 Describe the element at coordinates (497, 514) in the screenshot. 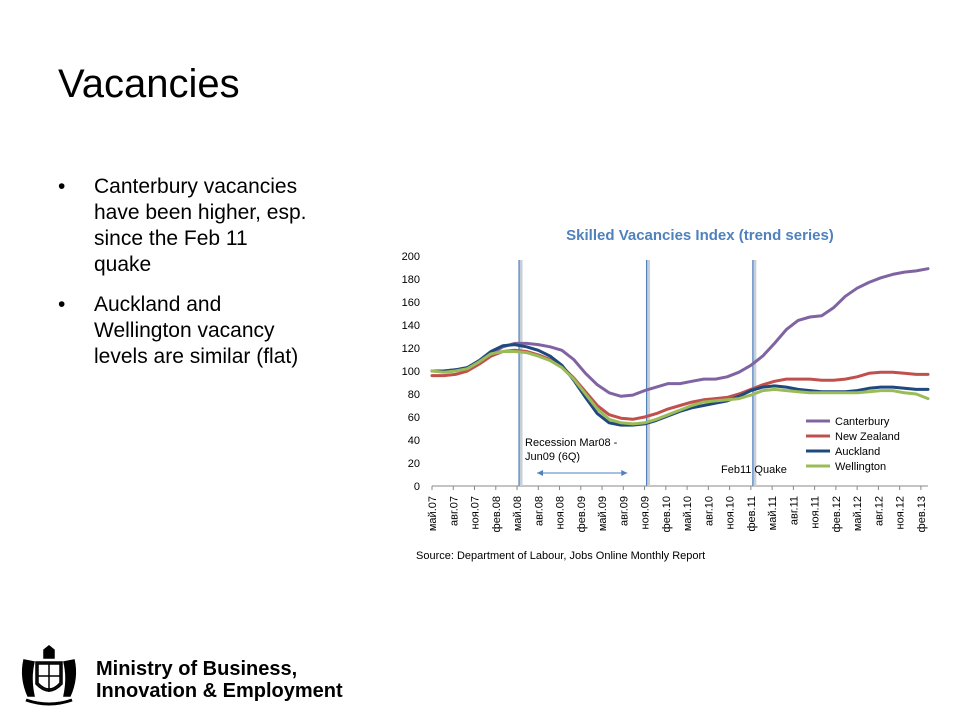

I see `x-tick-label: фев.08` at that location.